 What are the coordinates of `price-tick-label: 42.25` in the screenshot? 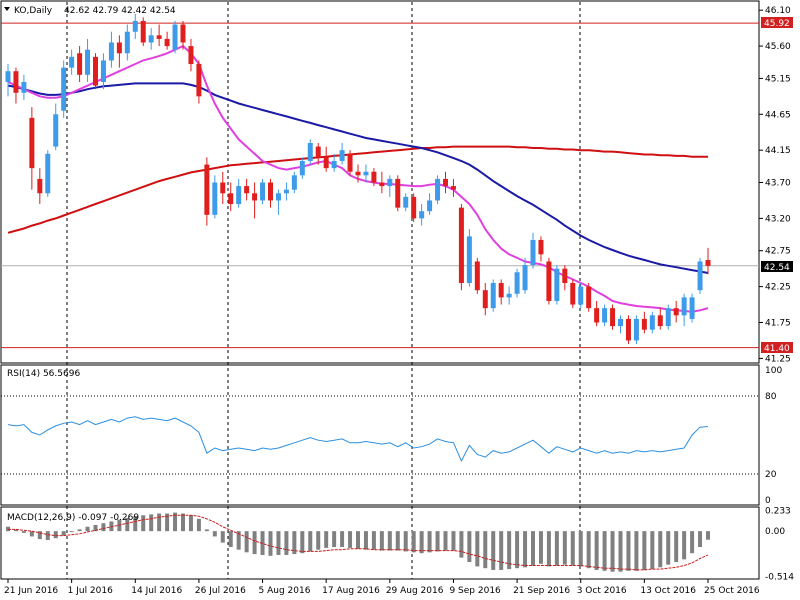 It's located at (778, 288).